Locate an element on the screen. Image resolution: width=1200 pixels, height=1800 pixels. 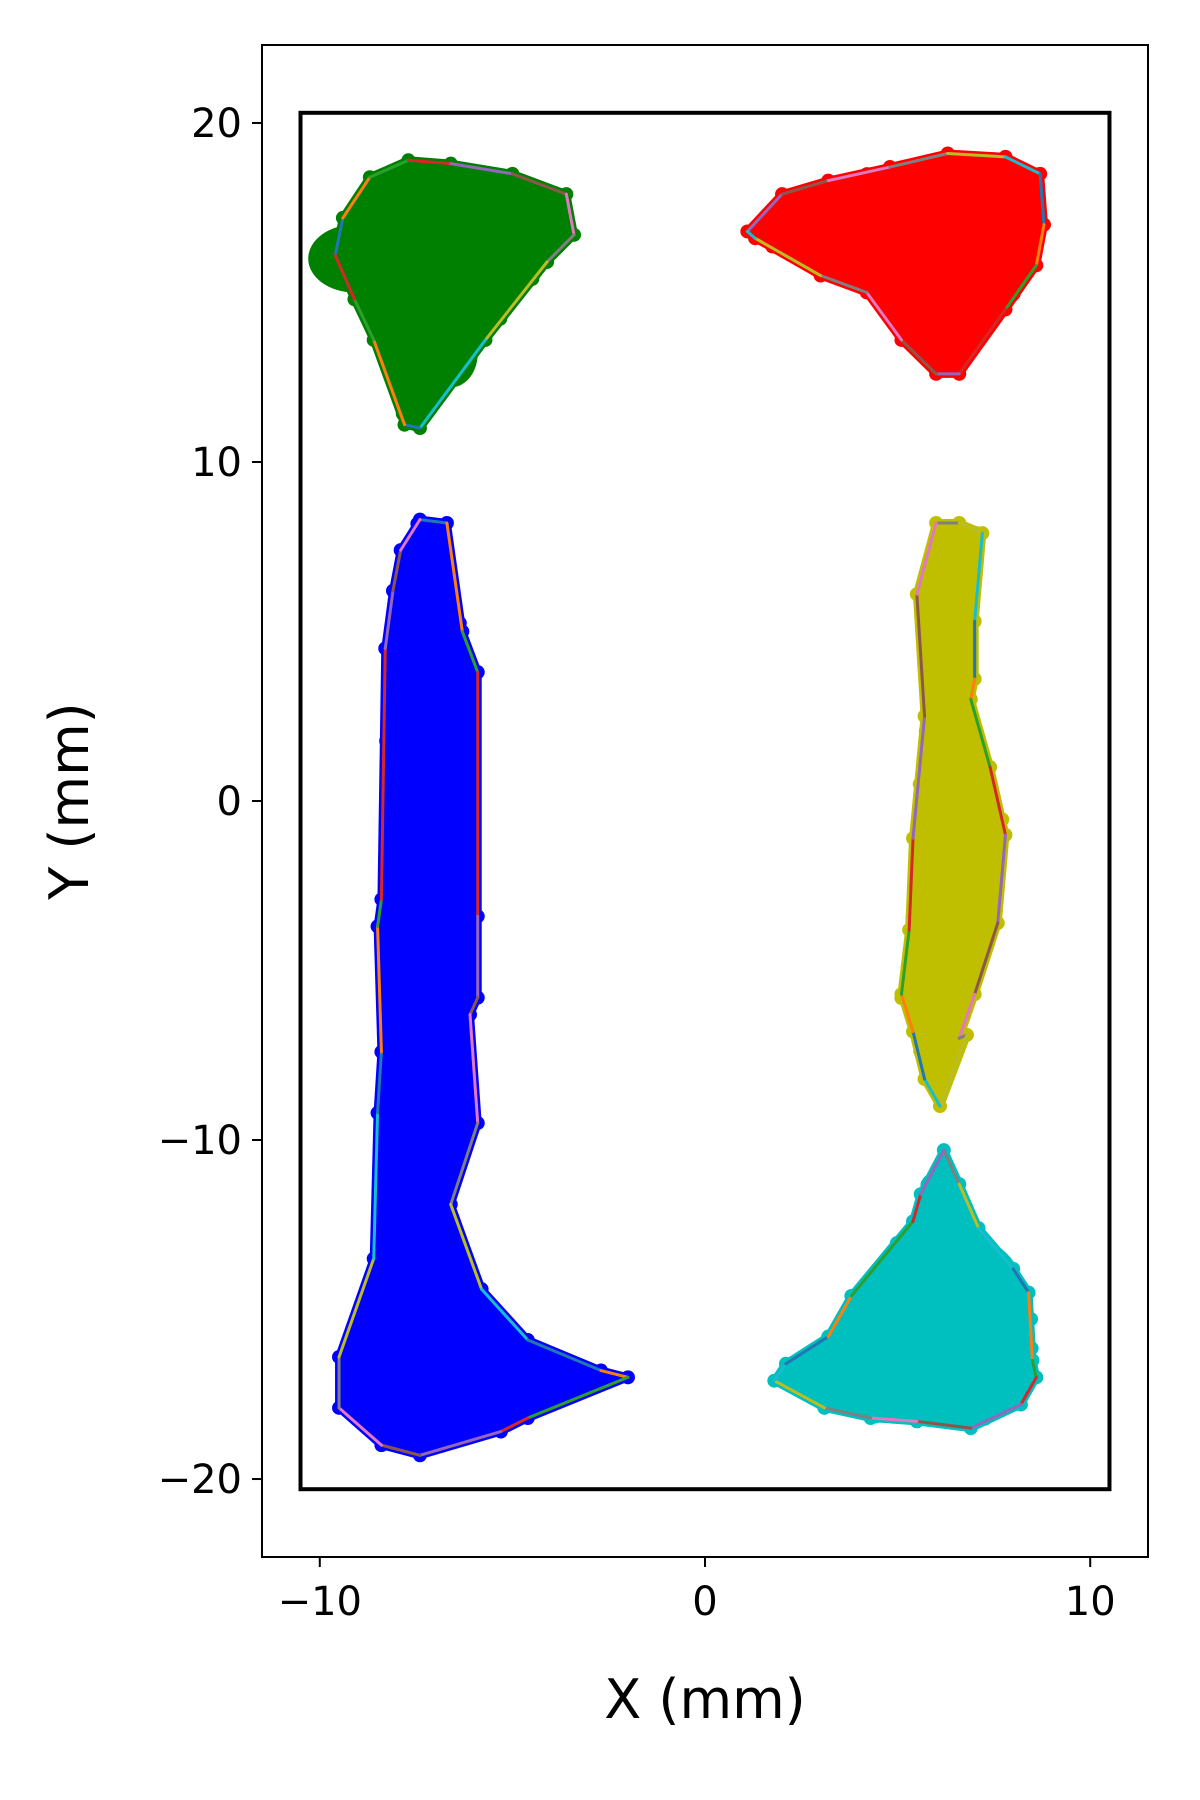
y-axis-ticks: −20 −10 0 10 20 is located at coordinates (210, 802).